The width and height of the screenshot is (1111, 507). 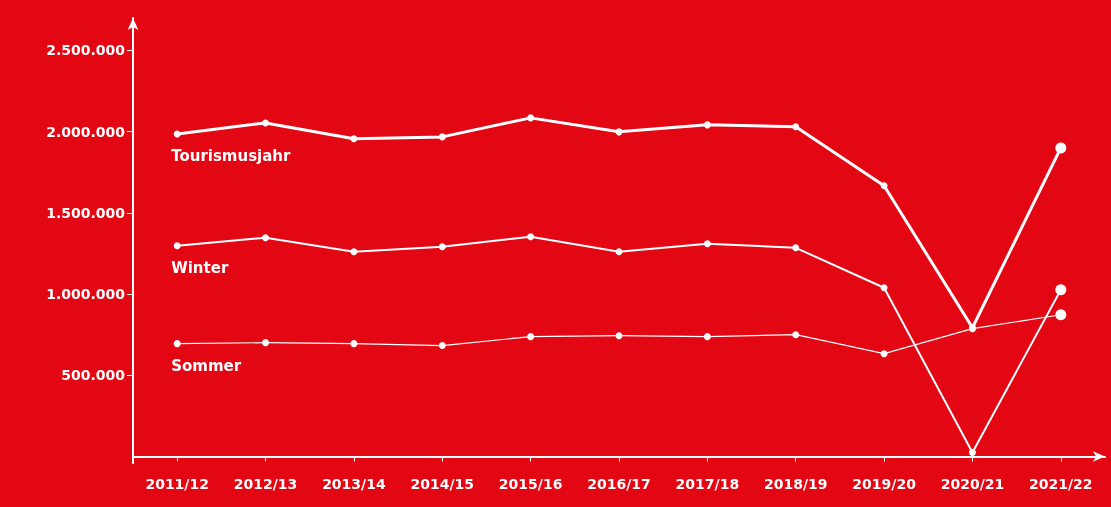 I want to click on y-tick-label: 500.000, so click(x=93, y=375).